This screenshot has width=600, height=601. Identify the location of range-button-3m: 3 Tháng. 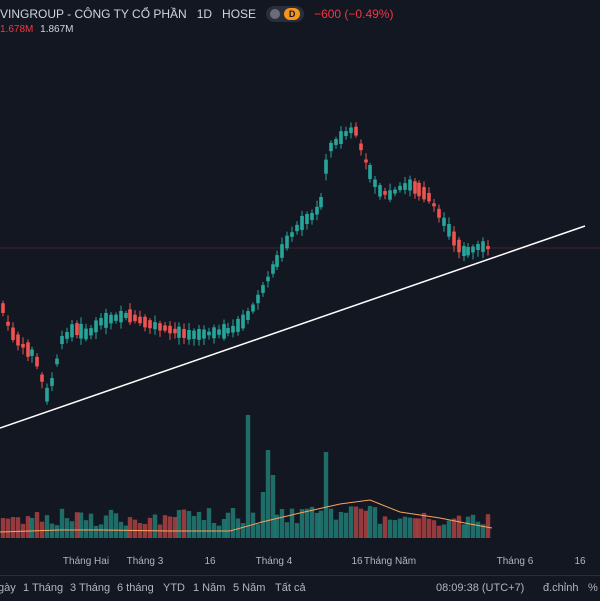
(90, 588).